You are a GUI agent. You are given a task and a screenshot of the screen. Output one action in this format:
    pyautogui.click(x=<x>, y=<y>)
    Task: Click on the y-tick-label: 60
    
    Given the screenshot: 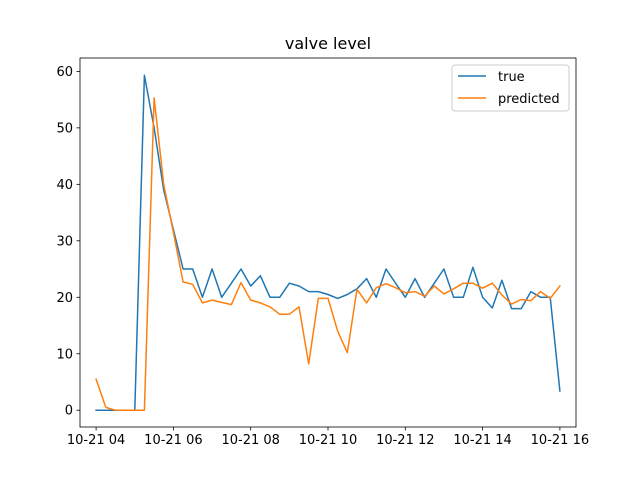 What is the action you would take?
    pyautogui.click(x=64, y=72)
    